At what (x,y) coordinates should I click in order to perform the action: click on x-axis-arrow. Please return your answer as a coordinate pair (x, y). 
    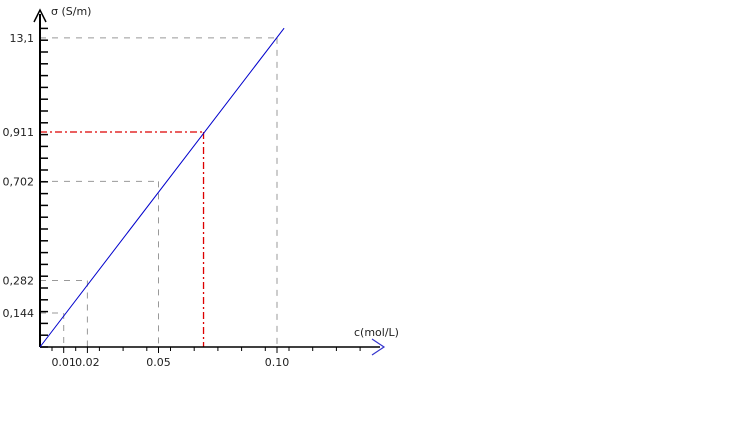
    Looking at the image, I should click on (378, 347).